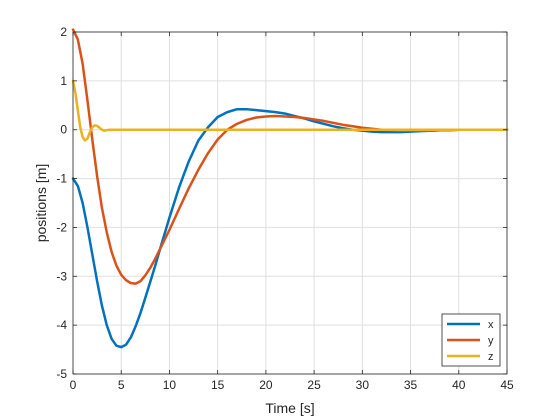 The image size is (560, 420). I want to click on legend-label-z: z, so click(491, 357).